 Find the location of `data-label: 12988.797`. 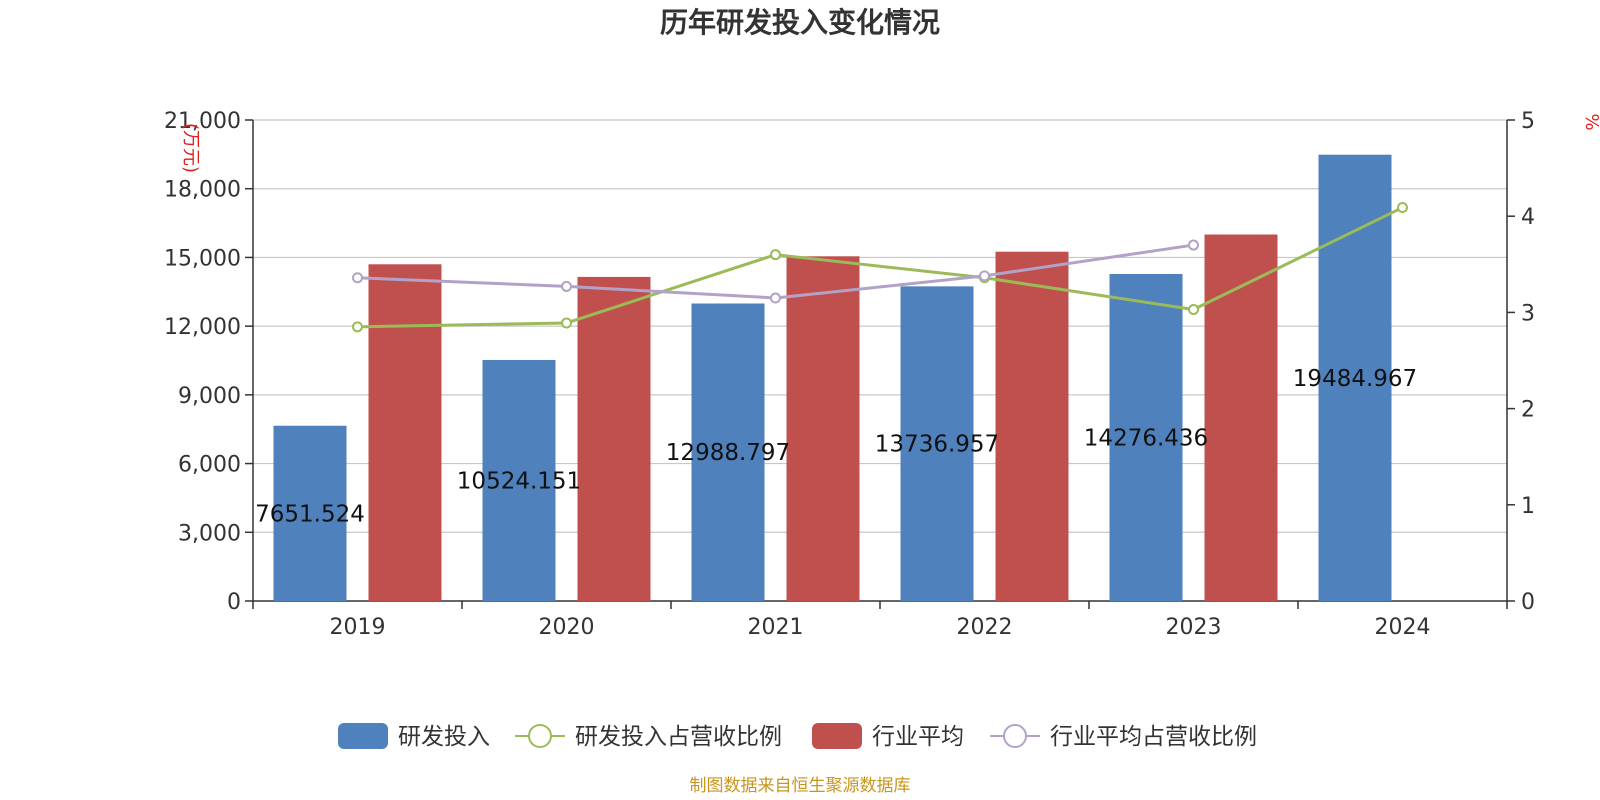

data-label: 12988.797 is located at coordinates (728, 453).